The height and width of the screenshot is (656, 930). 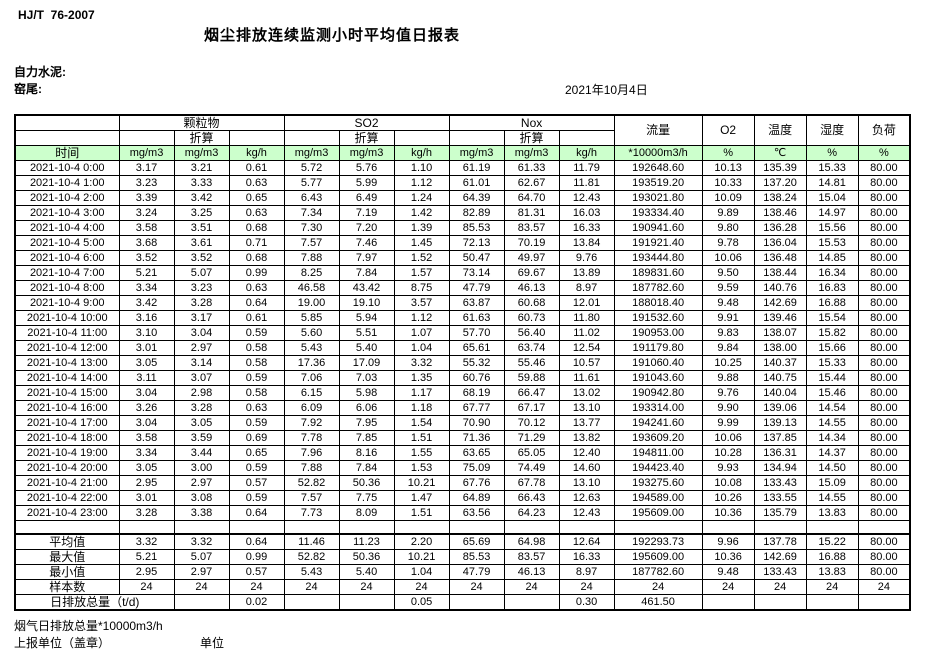 What do you see at coordinates (366, 303) in the screenshot?
I see `value-cell: 19.10` at bounding box center [366, 303].